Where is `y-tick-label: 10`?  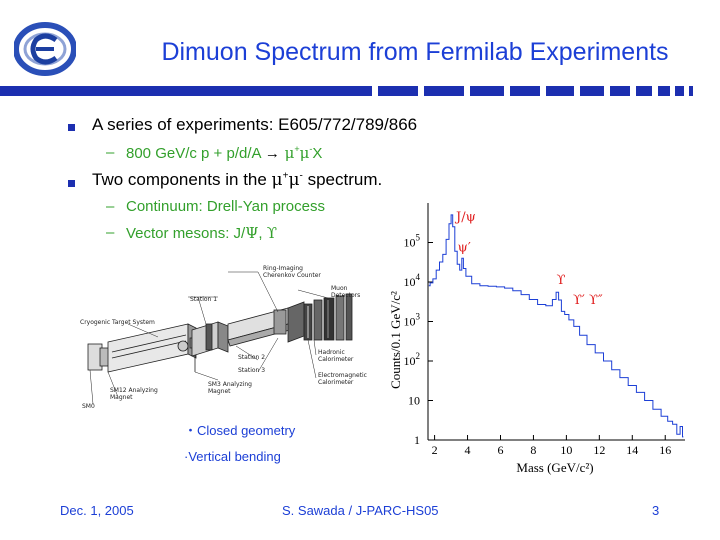 y-tick-label: 10 is located at coordinates (414, 401).